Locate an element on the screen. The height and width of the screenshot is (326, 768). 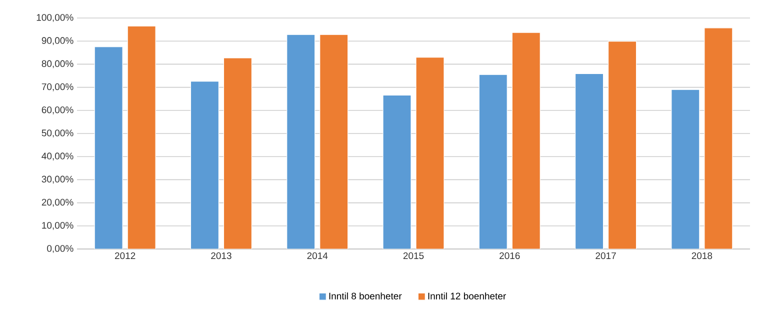
x-tick-label: 2017 is located at coordinates (606, 256).